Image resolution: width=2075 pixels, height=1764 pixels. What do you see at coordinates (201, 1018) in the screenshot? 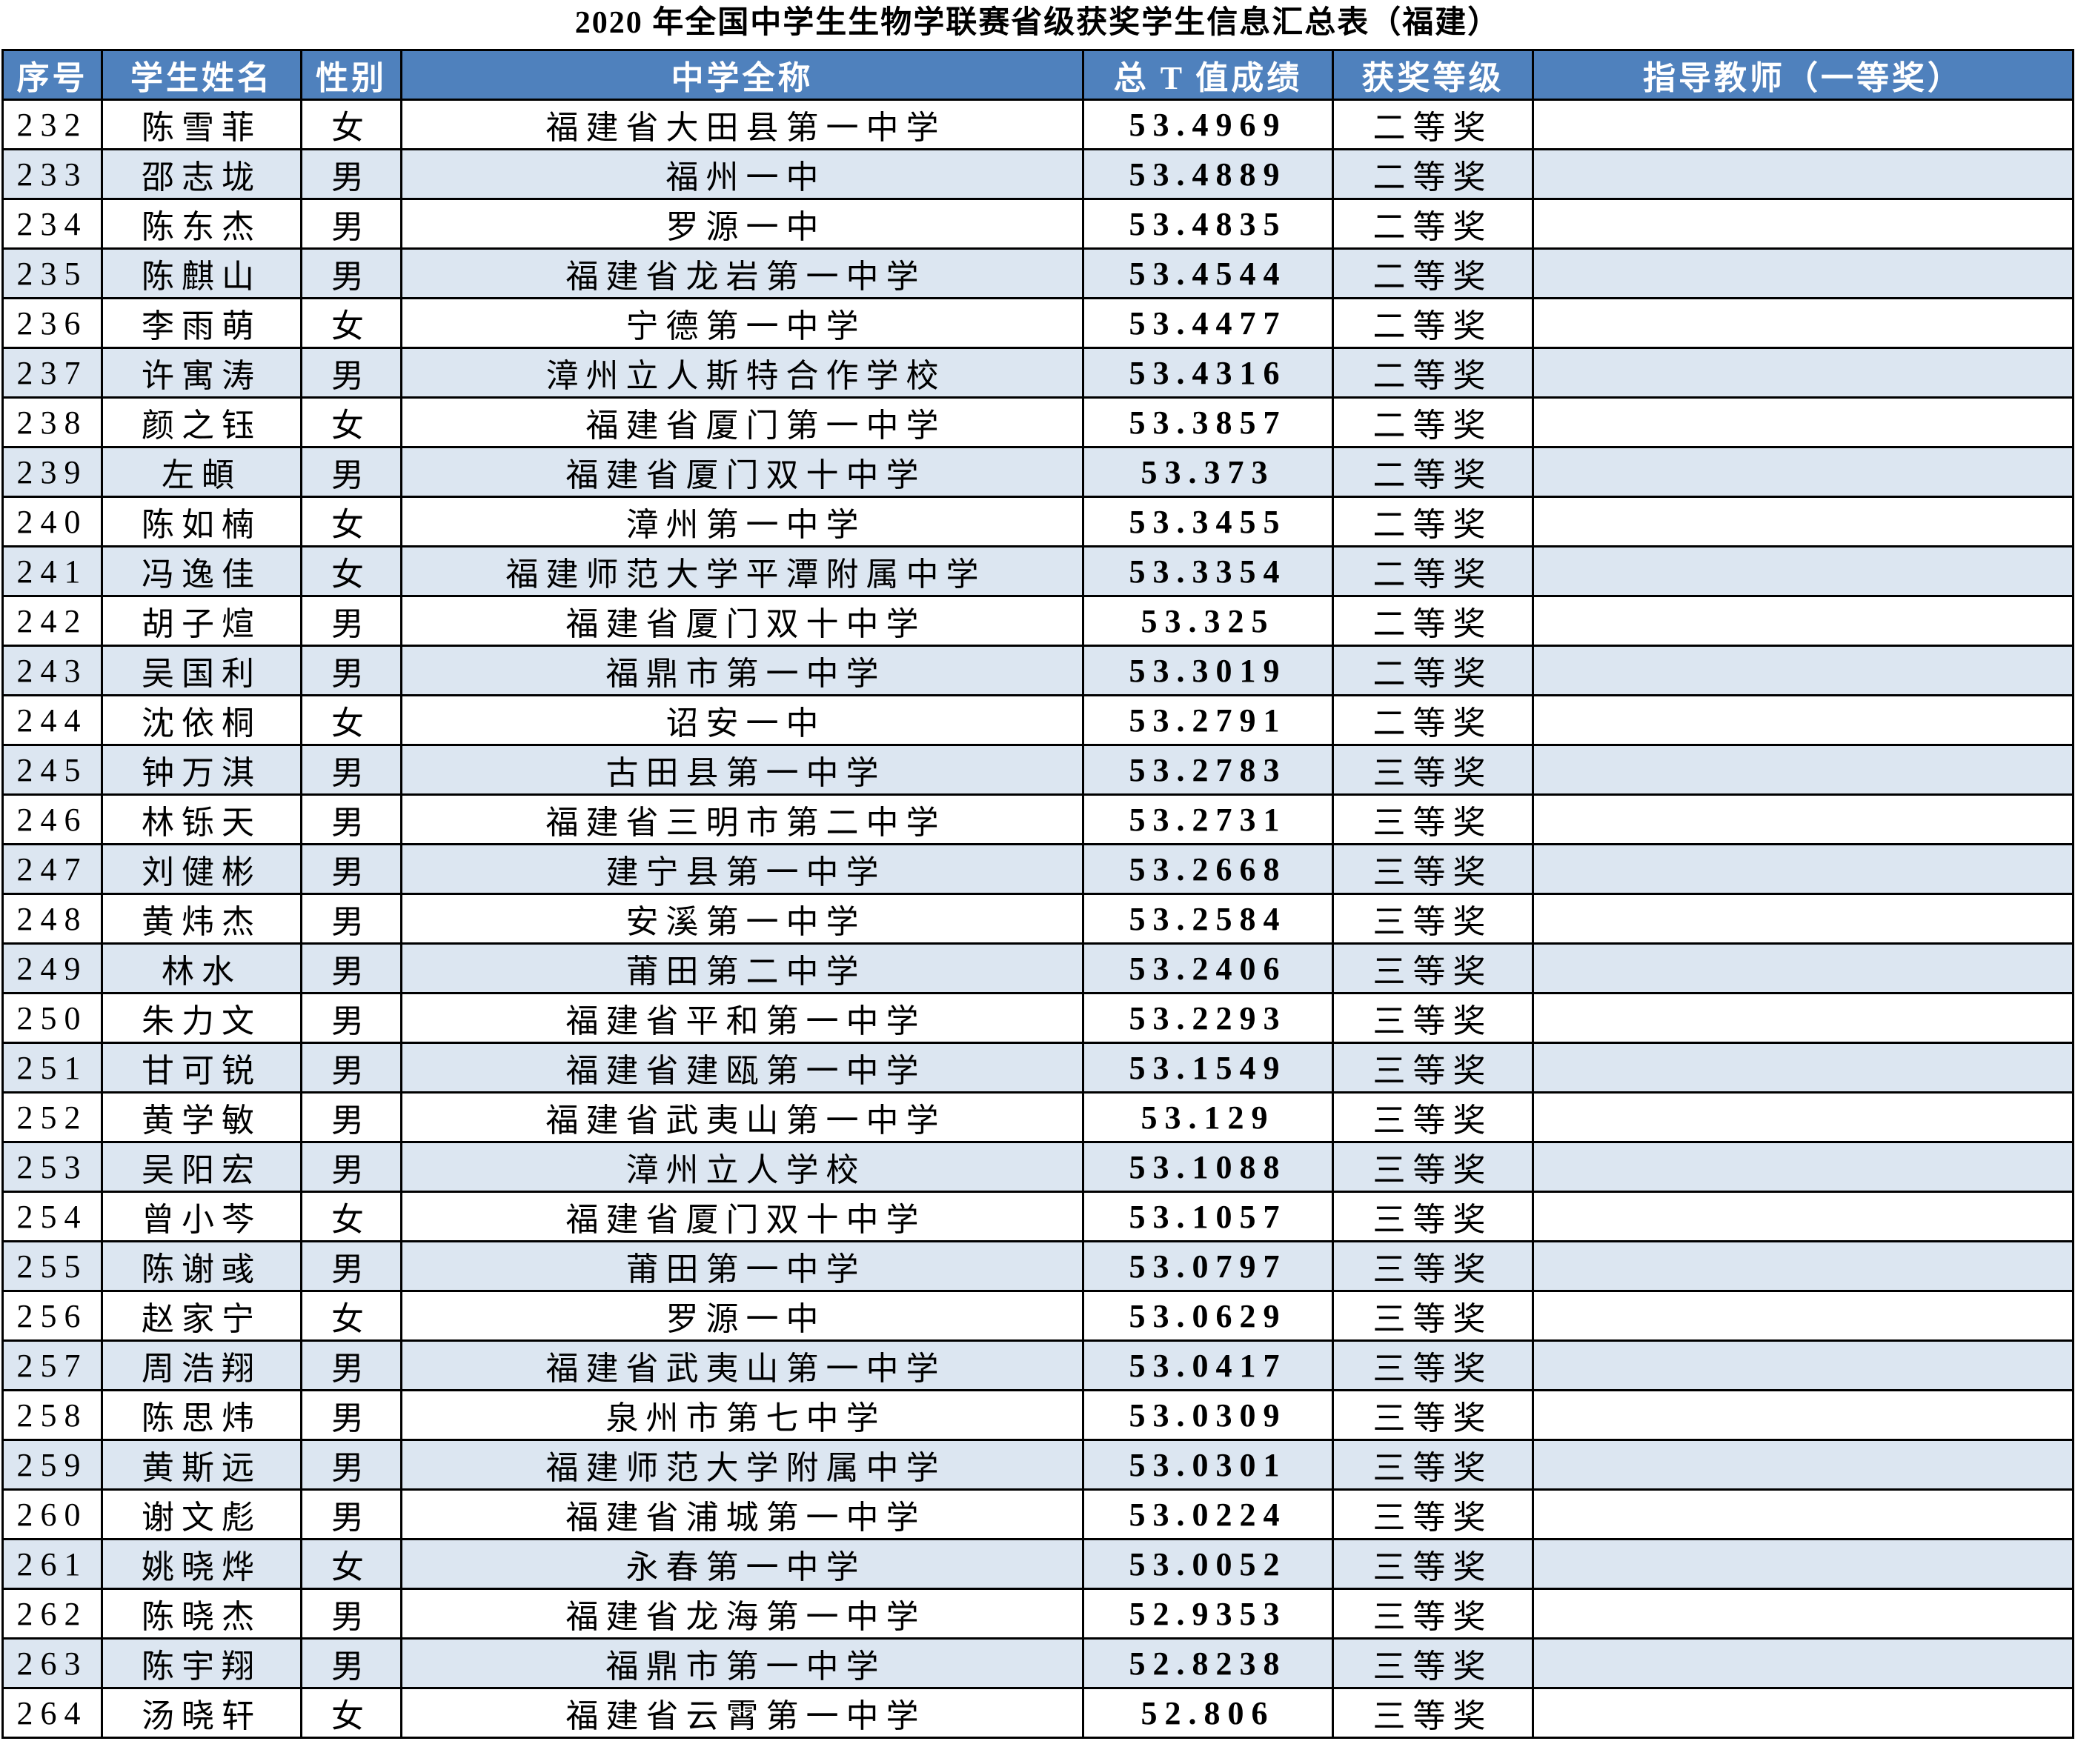
I see `cell-student-name: 朱力文` at bounding box center [201, 1018].